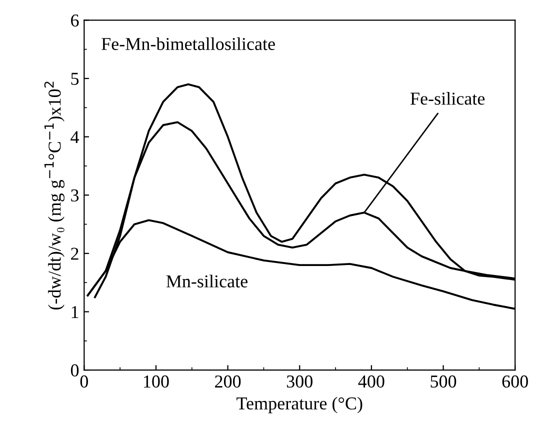  What do you see at coordinates (299, 405) in the screenshot?
I see `x-axis-title: Temperature (°C)` at bounding box center [299, 405].